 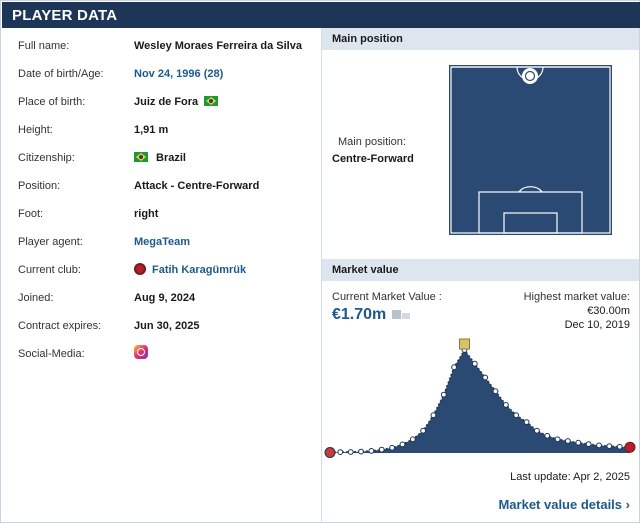 I want to click on position-value: Attack - Centre-Forward, so click(x=197, y=186).